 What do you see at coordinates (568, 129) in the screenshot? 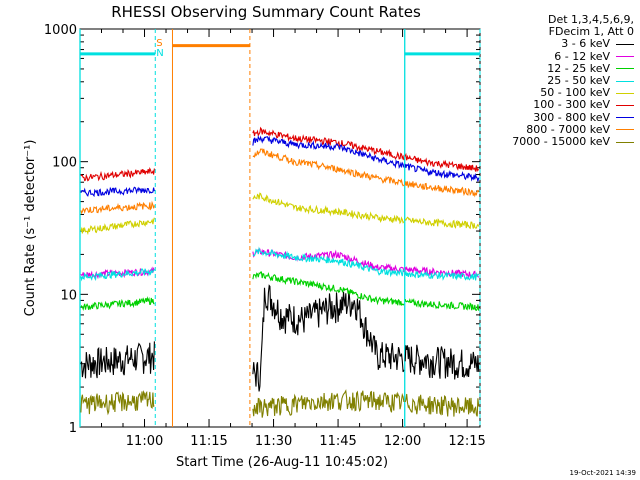
I see `legend-label: 800 - 7000 keV` at bounding box center [568, 129].